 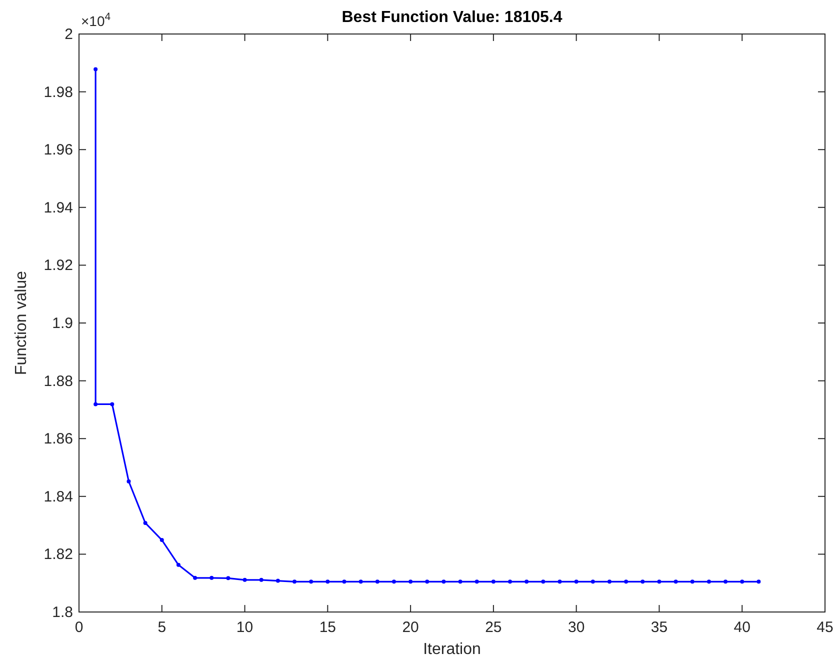 I want to click on y-tick-label: 1.86, so click(x=58, y=439).